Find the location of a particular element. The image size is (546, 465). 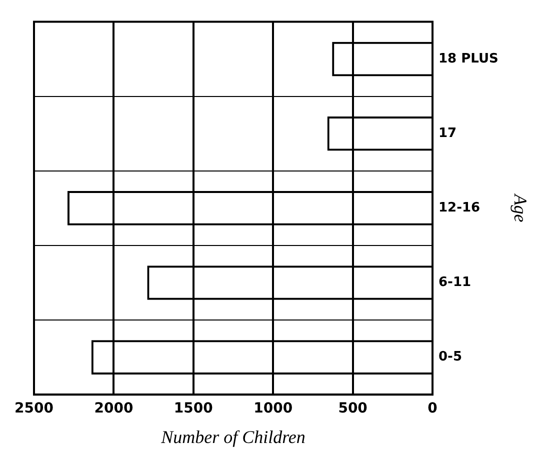

x-axis-title: Number of Children is located at coordinates (233, 436).